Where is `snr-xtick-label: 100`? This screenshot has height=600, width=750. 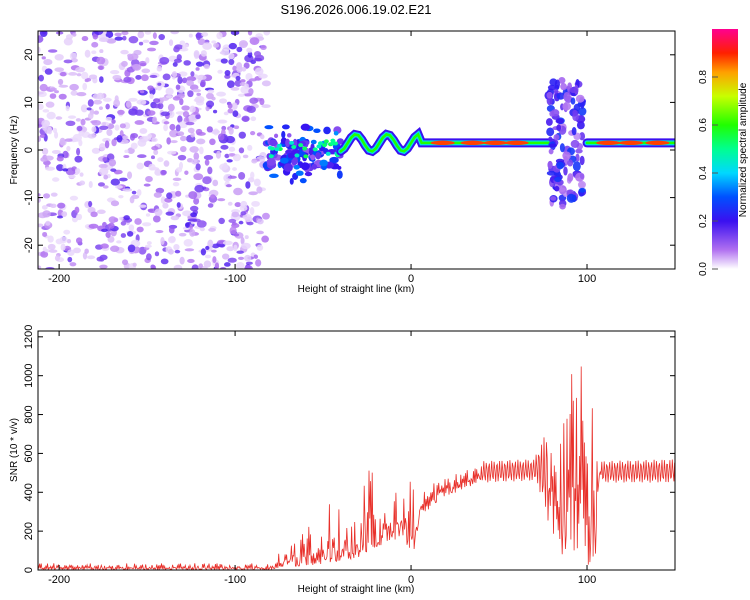
snr-xtick-label: 100 is located at coordinates (587, 580).